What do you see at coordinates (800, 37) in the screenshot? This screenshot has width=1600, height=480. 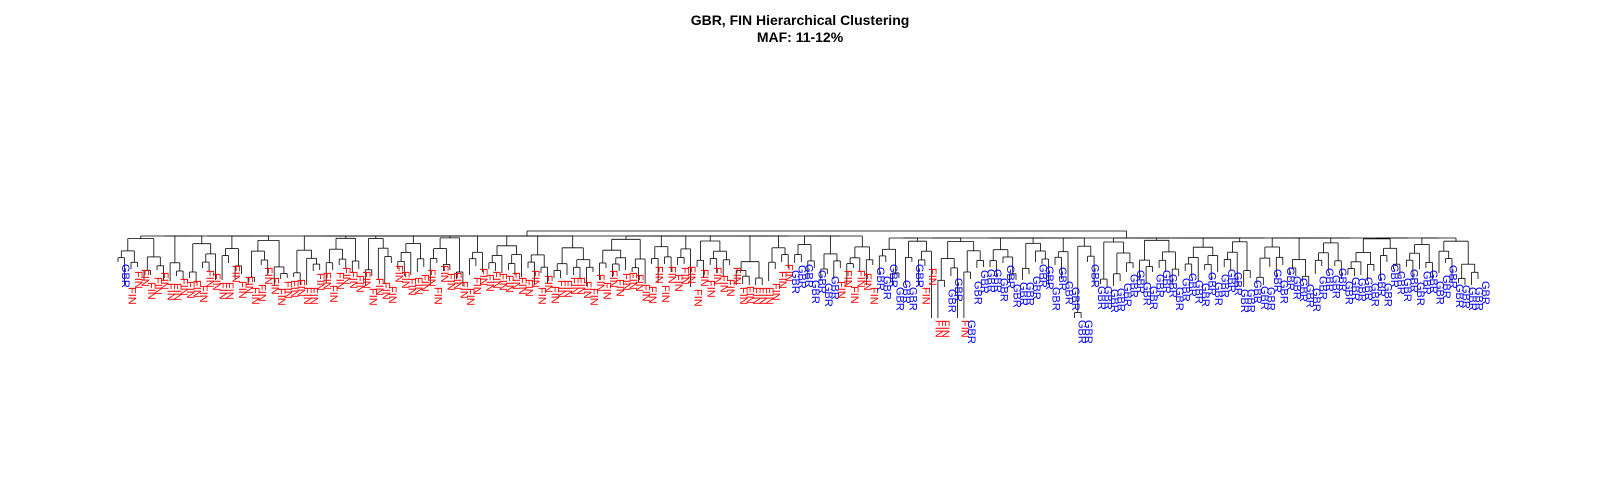 I see `chart-subtitle: MAF: 11-12%` at bounding box center [800, 37].